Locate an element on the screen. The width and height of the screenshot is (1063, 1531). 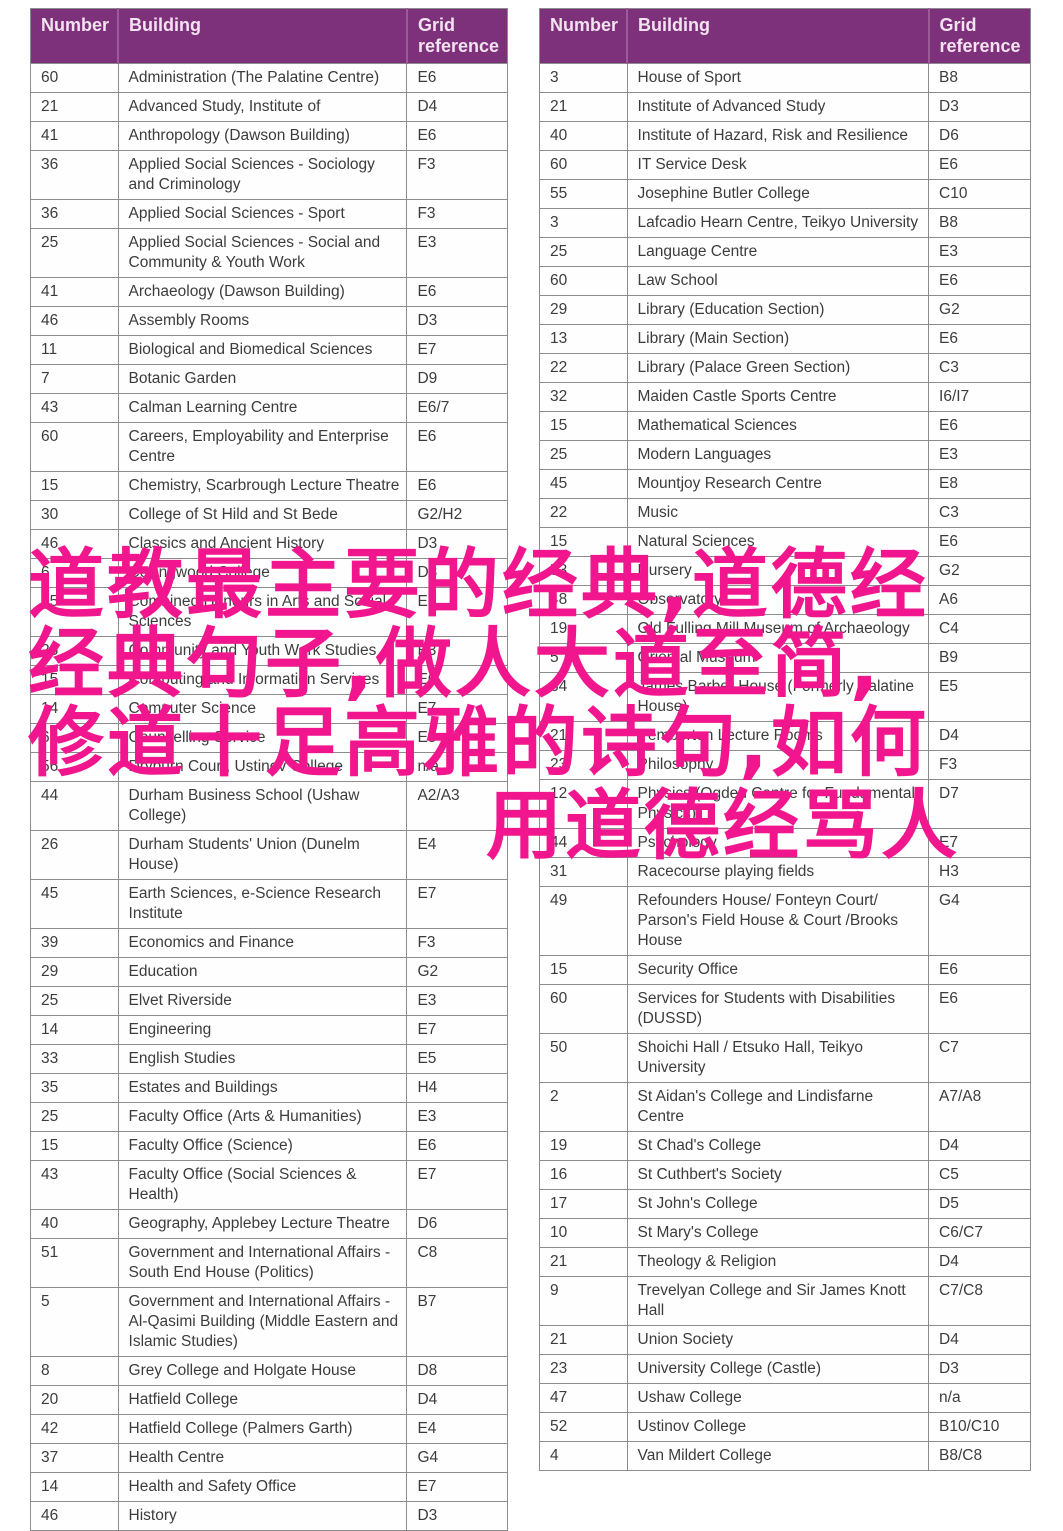
cell-grid-reference: D4 is located at coordinates (979, 1340).